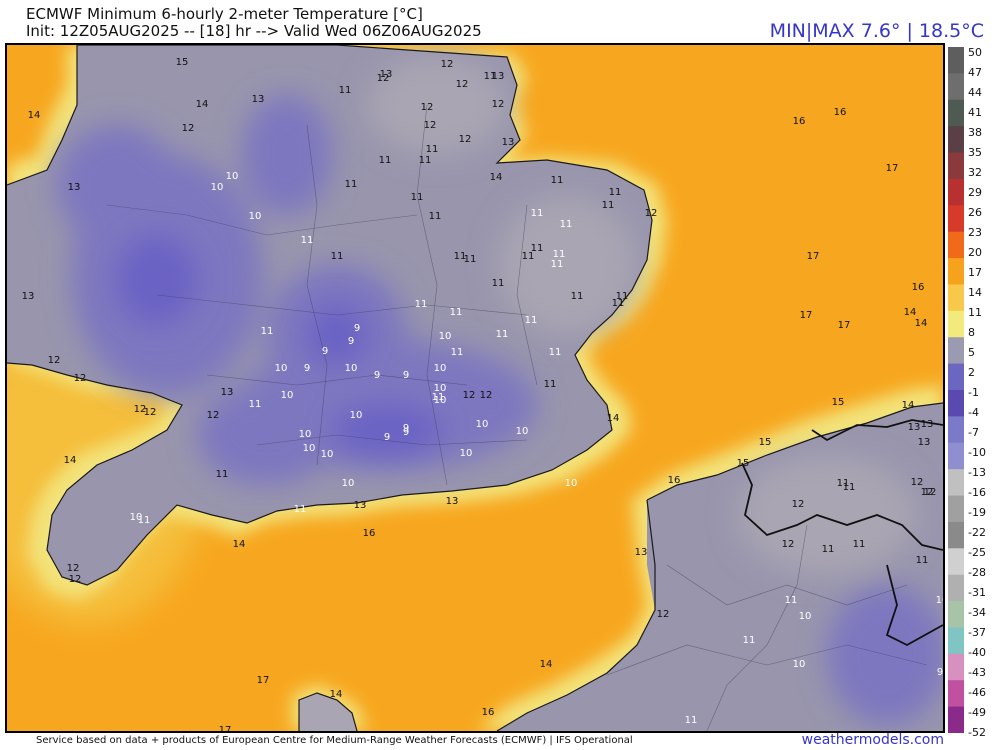 The width and height of the screenshot is (1000, 750). Describe the element at coordinates (975, 252) in the screenshot. I see `colorbar-tick-label: 20` at that location.